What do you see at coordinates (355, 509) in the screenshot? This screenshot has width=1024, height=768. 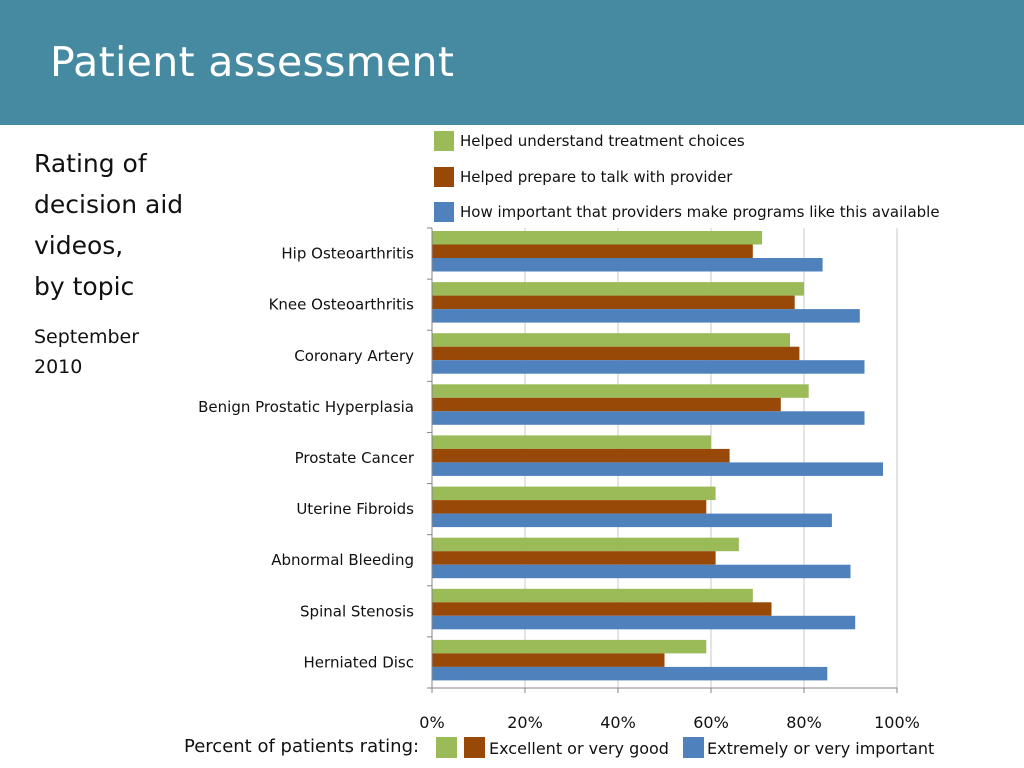 I see `category-label: Uterine Fibroids` at bounding box center [355, 509].